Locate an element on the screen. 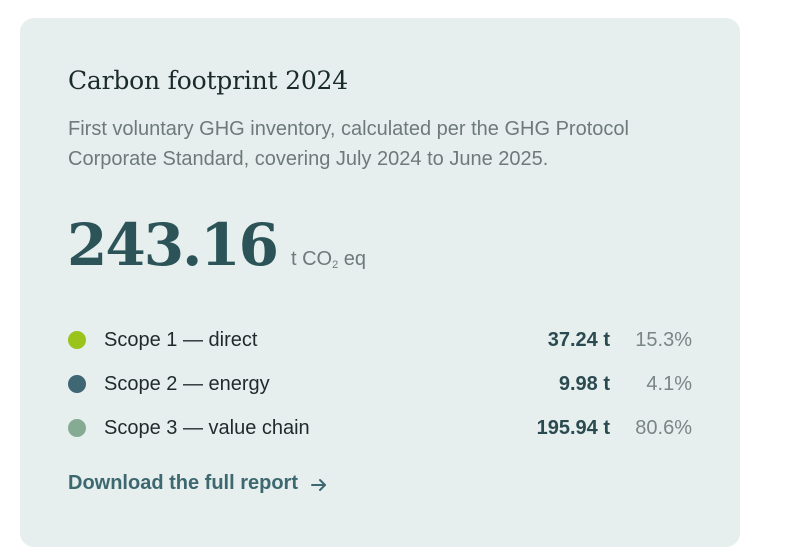 Image resolution: width=800 pixels, height=553 pixels. scope-3-color-dot is located at coordinates (77, 428).